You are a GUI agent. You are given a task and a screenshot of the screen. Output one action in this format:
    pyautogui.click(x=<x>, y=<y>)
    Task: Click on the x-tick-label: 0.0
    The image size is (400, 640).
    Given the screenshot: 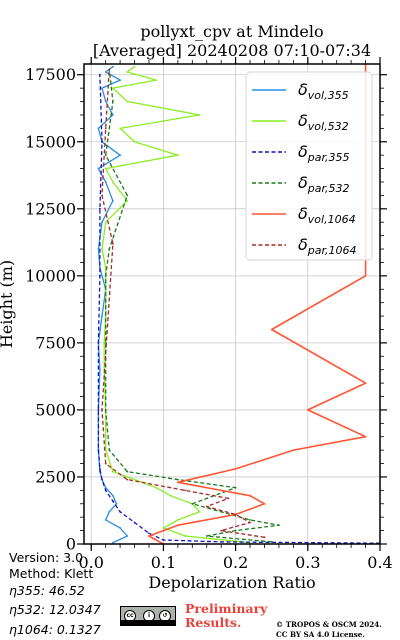 What is the action you would take?
    pyautogui.click(x=90, y=562)
    